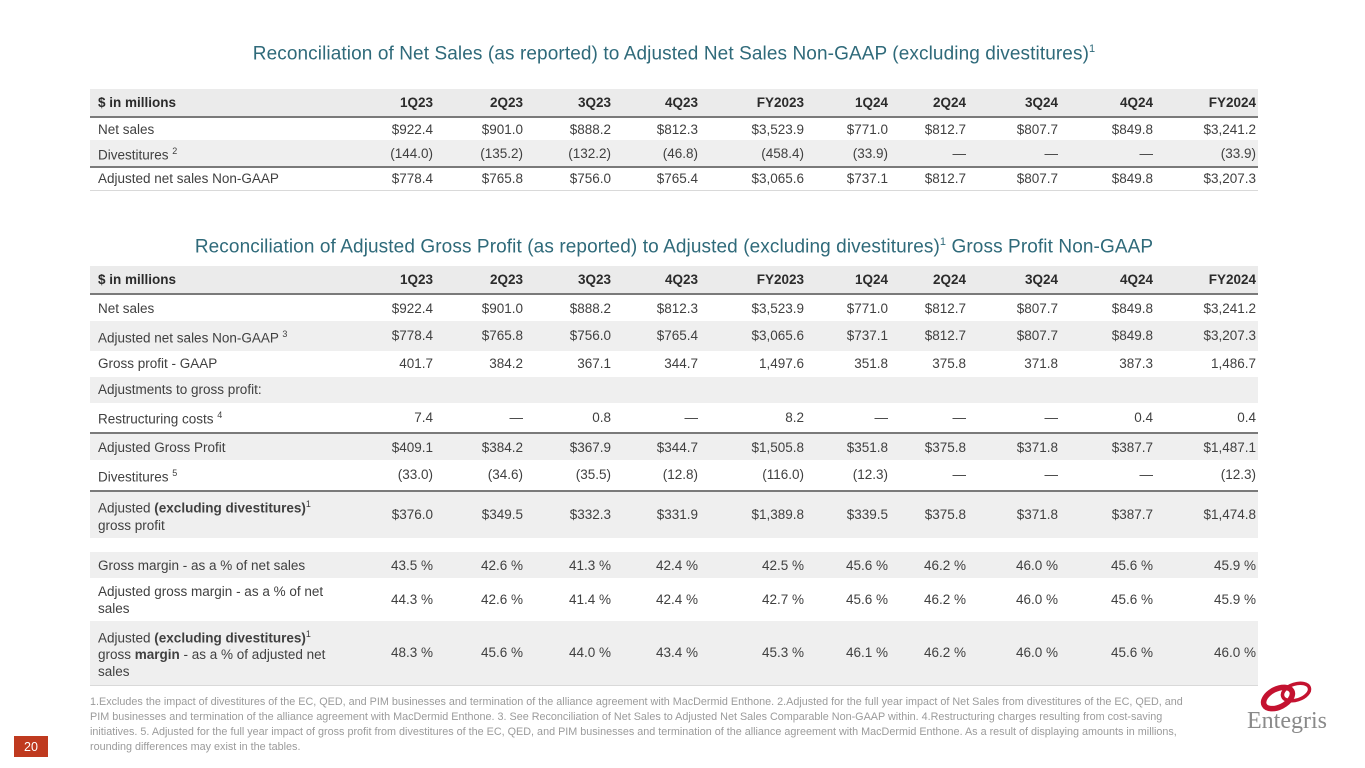  What do you see at coordinates (416, 103) in the screenshot?
I see `column-header: 1Q23` at bounding box center [416, 103].